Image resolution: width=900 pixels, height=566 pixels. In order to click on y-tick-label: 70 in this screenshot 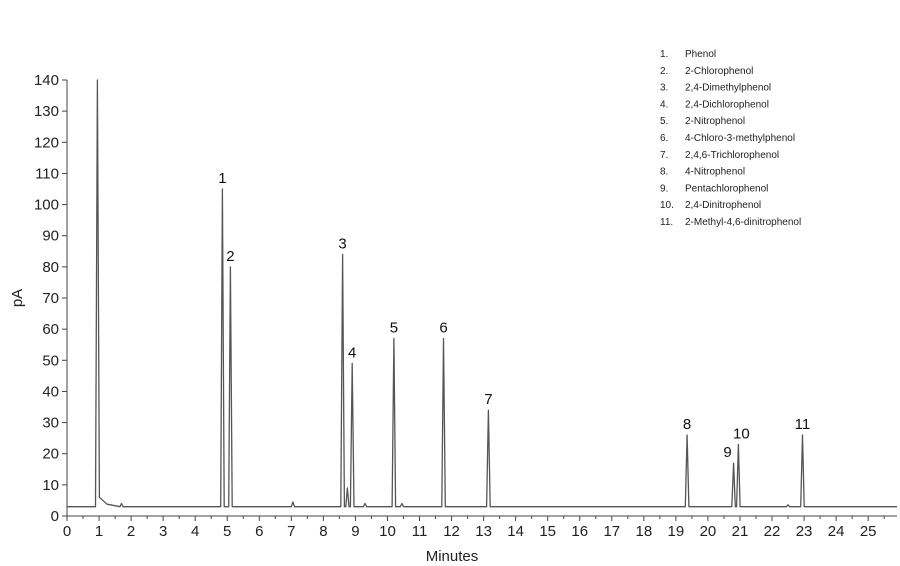, I will do `click(50, 298)`.